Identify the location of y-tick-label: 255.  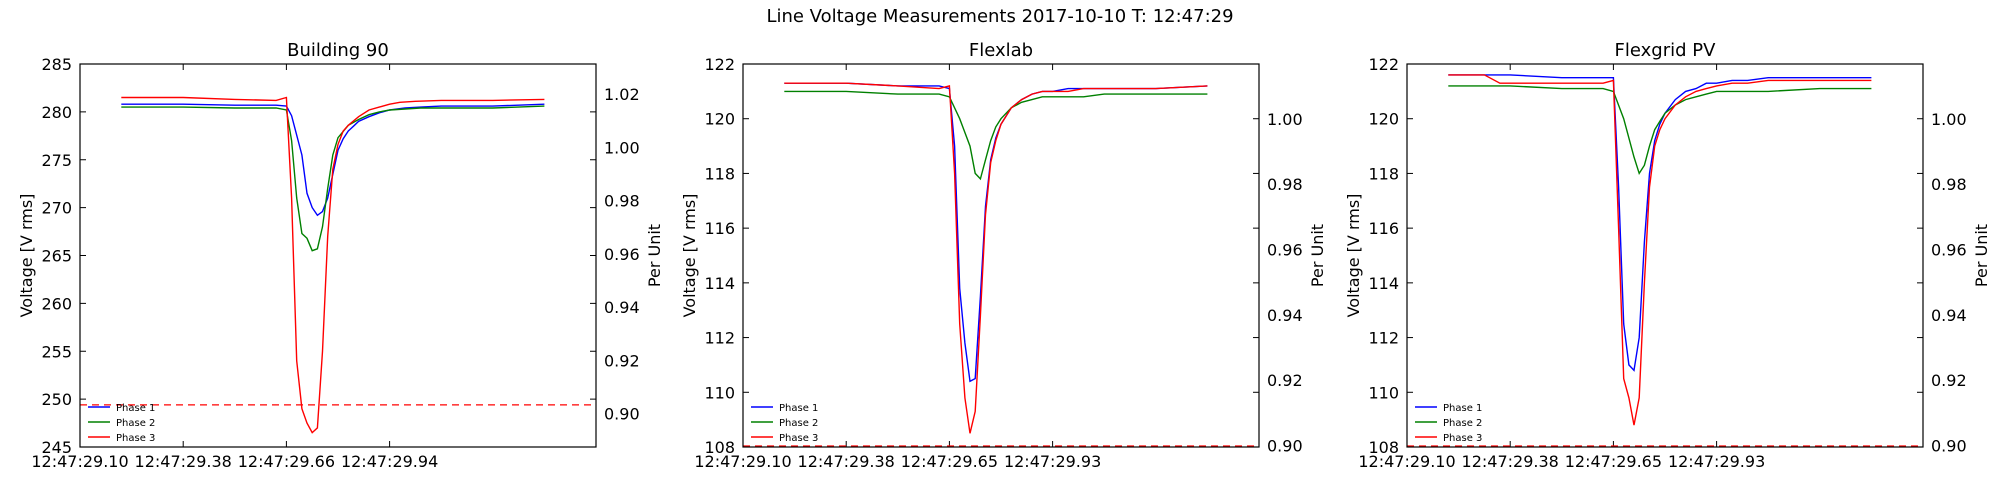
(56, 351).